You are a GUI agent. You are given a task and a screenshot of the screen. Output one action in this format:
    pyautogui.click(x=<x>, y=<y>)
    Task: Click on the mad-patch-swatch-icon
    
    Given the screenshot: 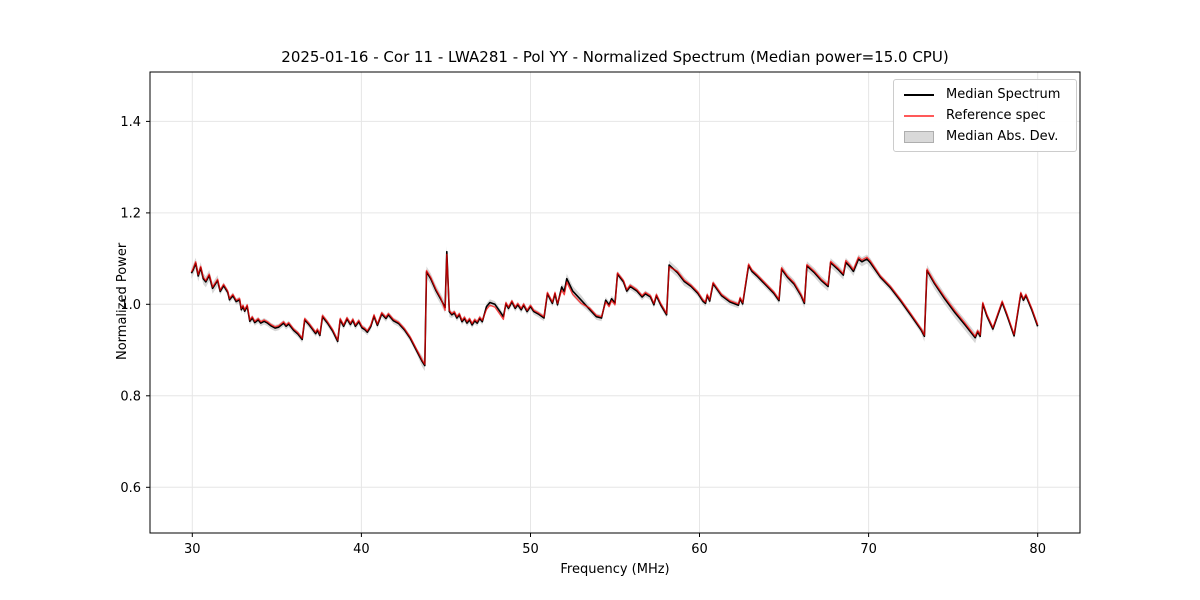 What is the action you would take?
    pyautogui.click(x=919, y=136)
    